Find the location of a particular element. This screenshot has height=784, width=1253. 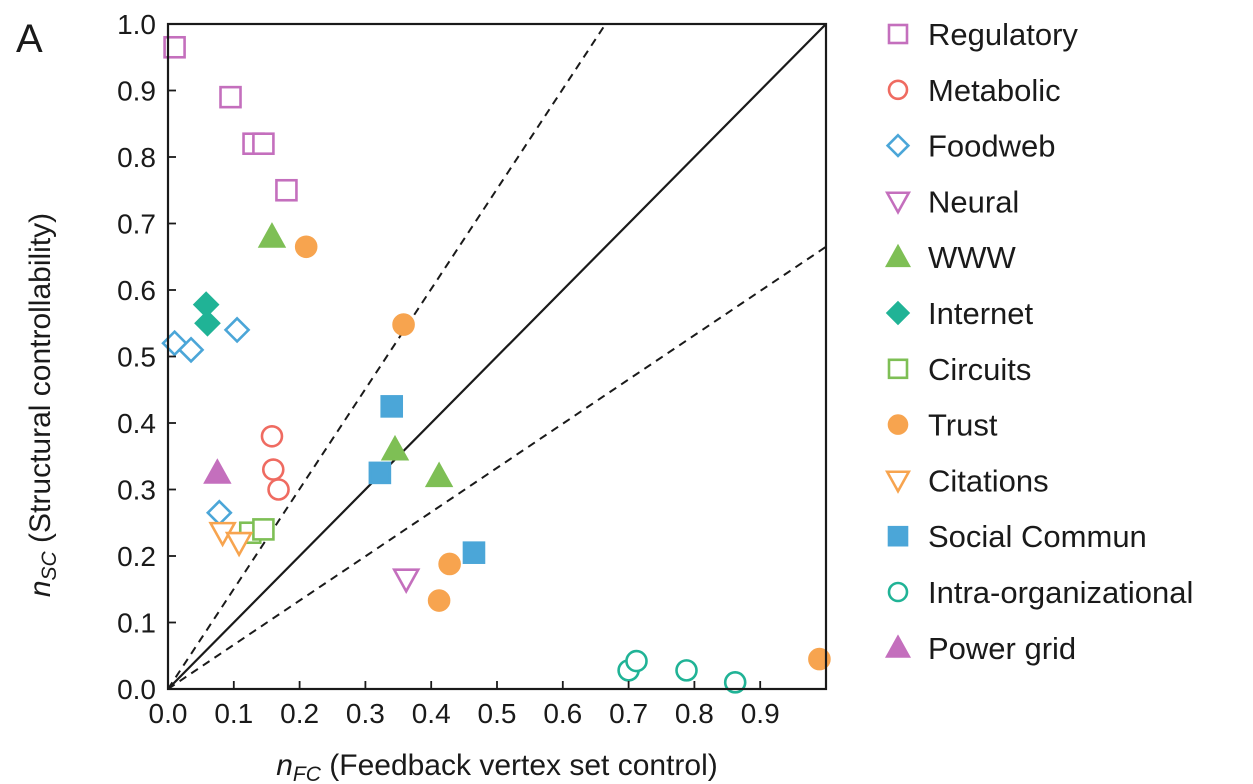

x-tick-label: 0.7 is located at coordinates (628, 713).